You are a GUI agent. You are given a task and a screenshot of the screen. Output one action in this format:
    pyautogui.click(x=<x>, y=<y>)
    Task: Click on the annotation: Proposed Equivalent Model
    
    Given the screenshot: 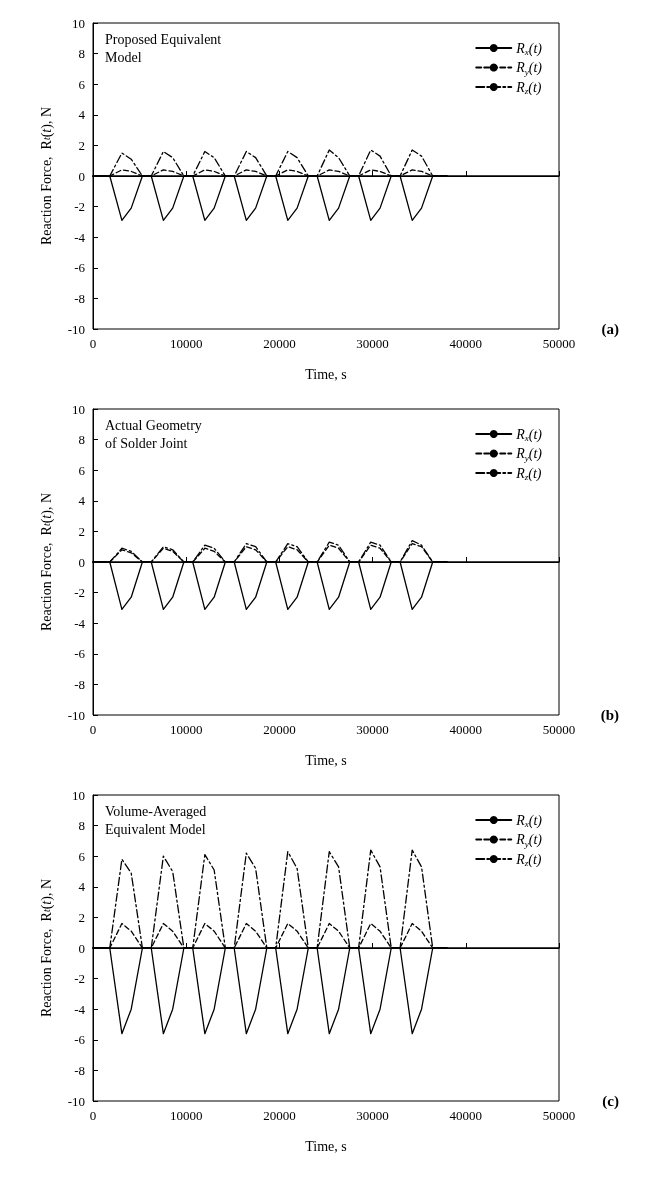 What is the action you would take?
    pyautogui.click(x=163, y=48)
    